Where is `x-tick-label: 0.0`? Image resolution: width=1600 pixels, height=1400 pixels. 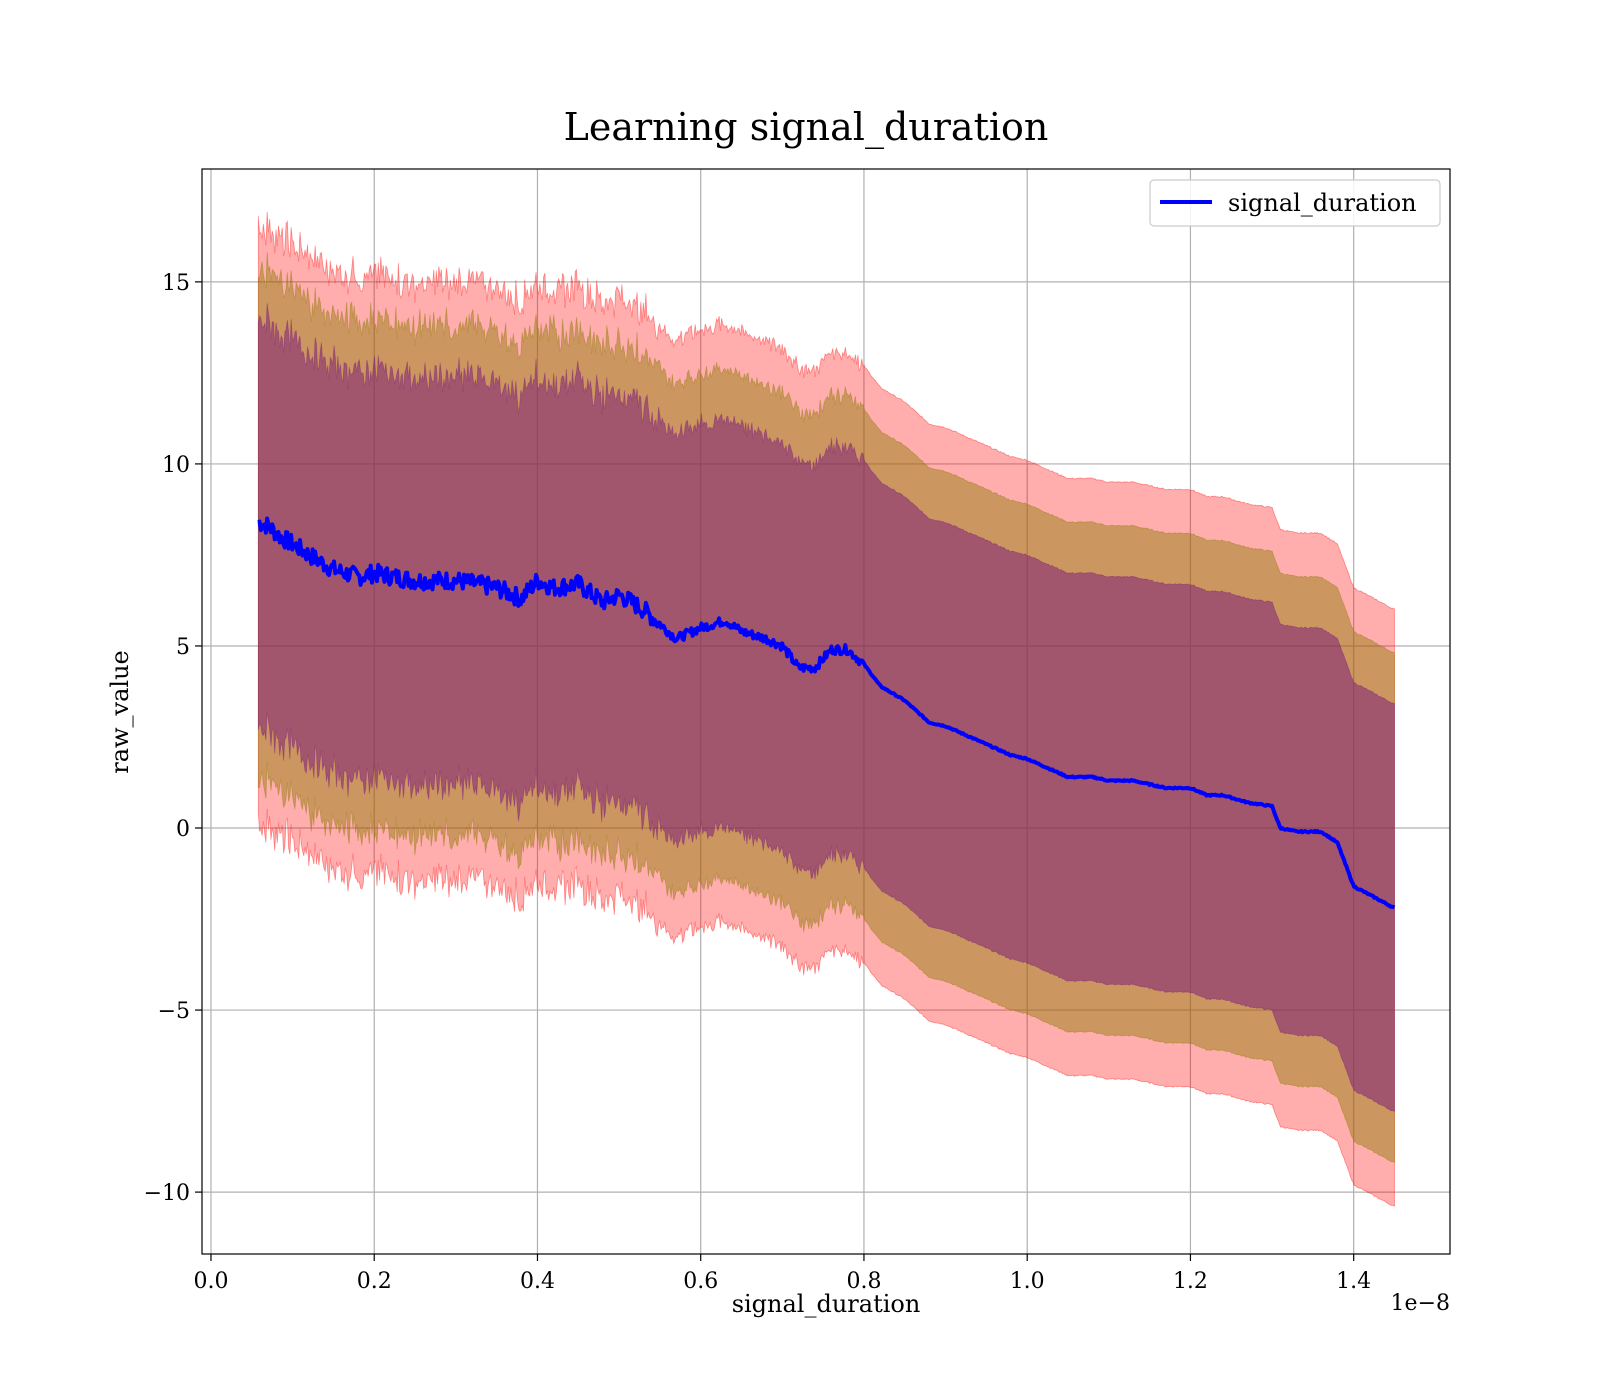
x-tick-label: 0.0 is located at coordinates (210, 1281).